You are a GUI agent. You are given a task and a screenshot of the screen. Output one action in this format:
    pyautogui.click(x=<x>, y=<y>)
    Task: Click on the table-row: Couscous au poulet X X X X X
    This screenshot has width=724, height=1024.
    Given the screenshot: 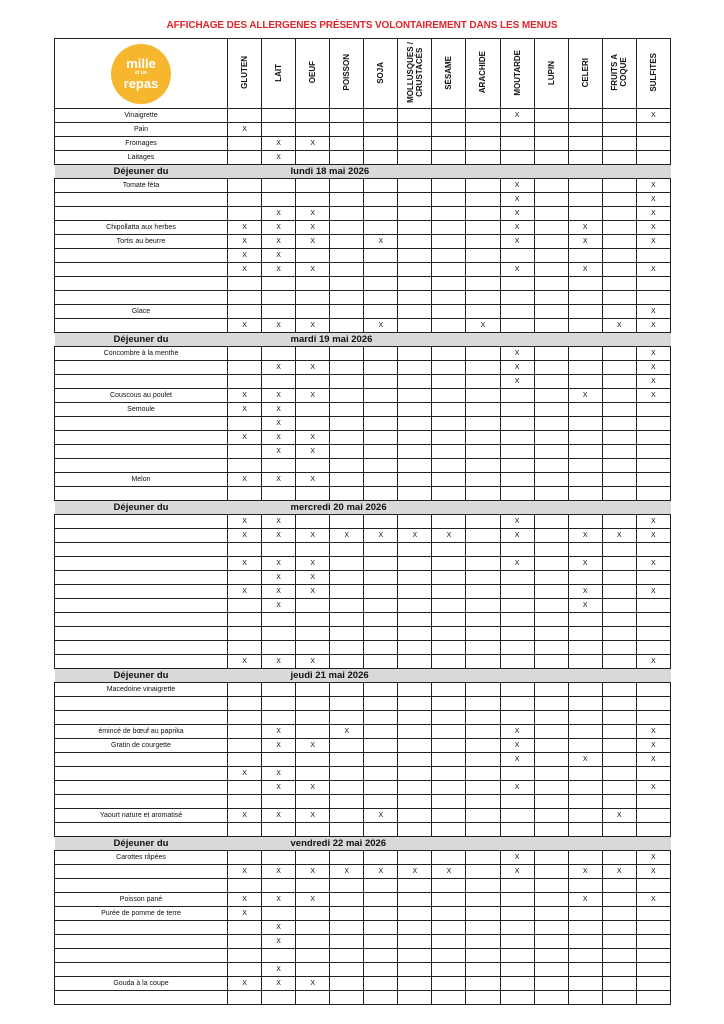 What is the action you would take?
    pyautogui.click(x=363, y=395)
    